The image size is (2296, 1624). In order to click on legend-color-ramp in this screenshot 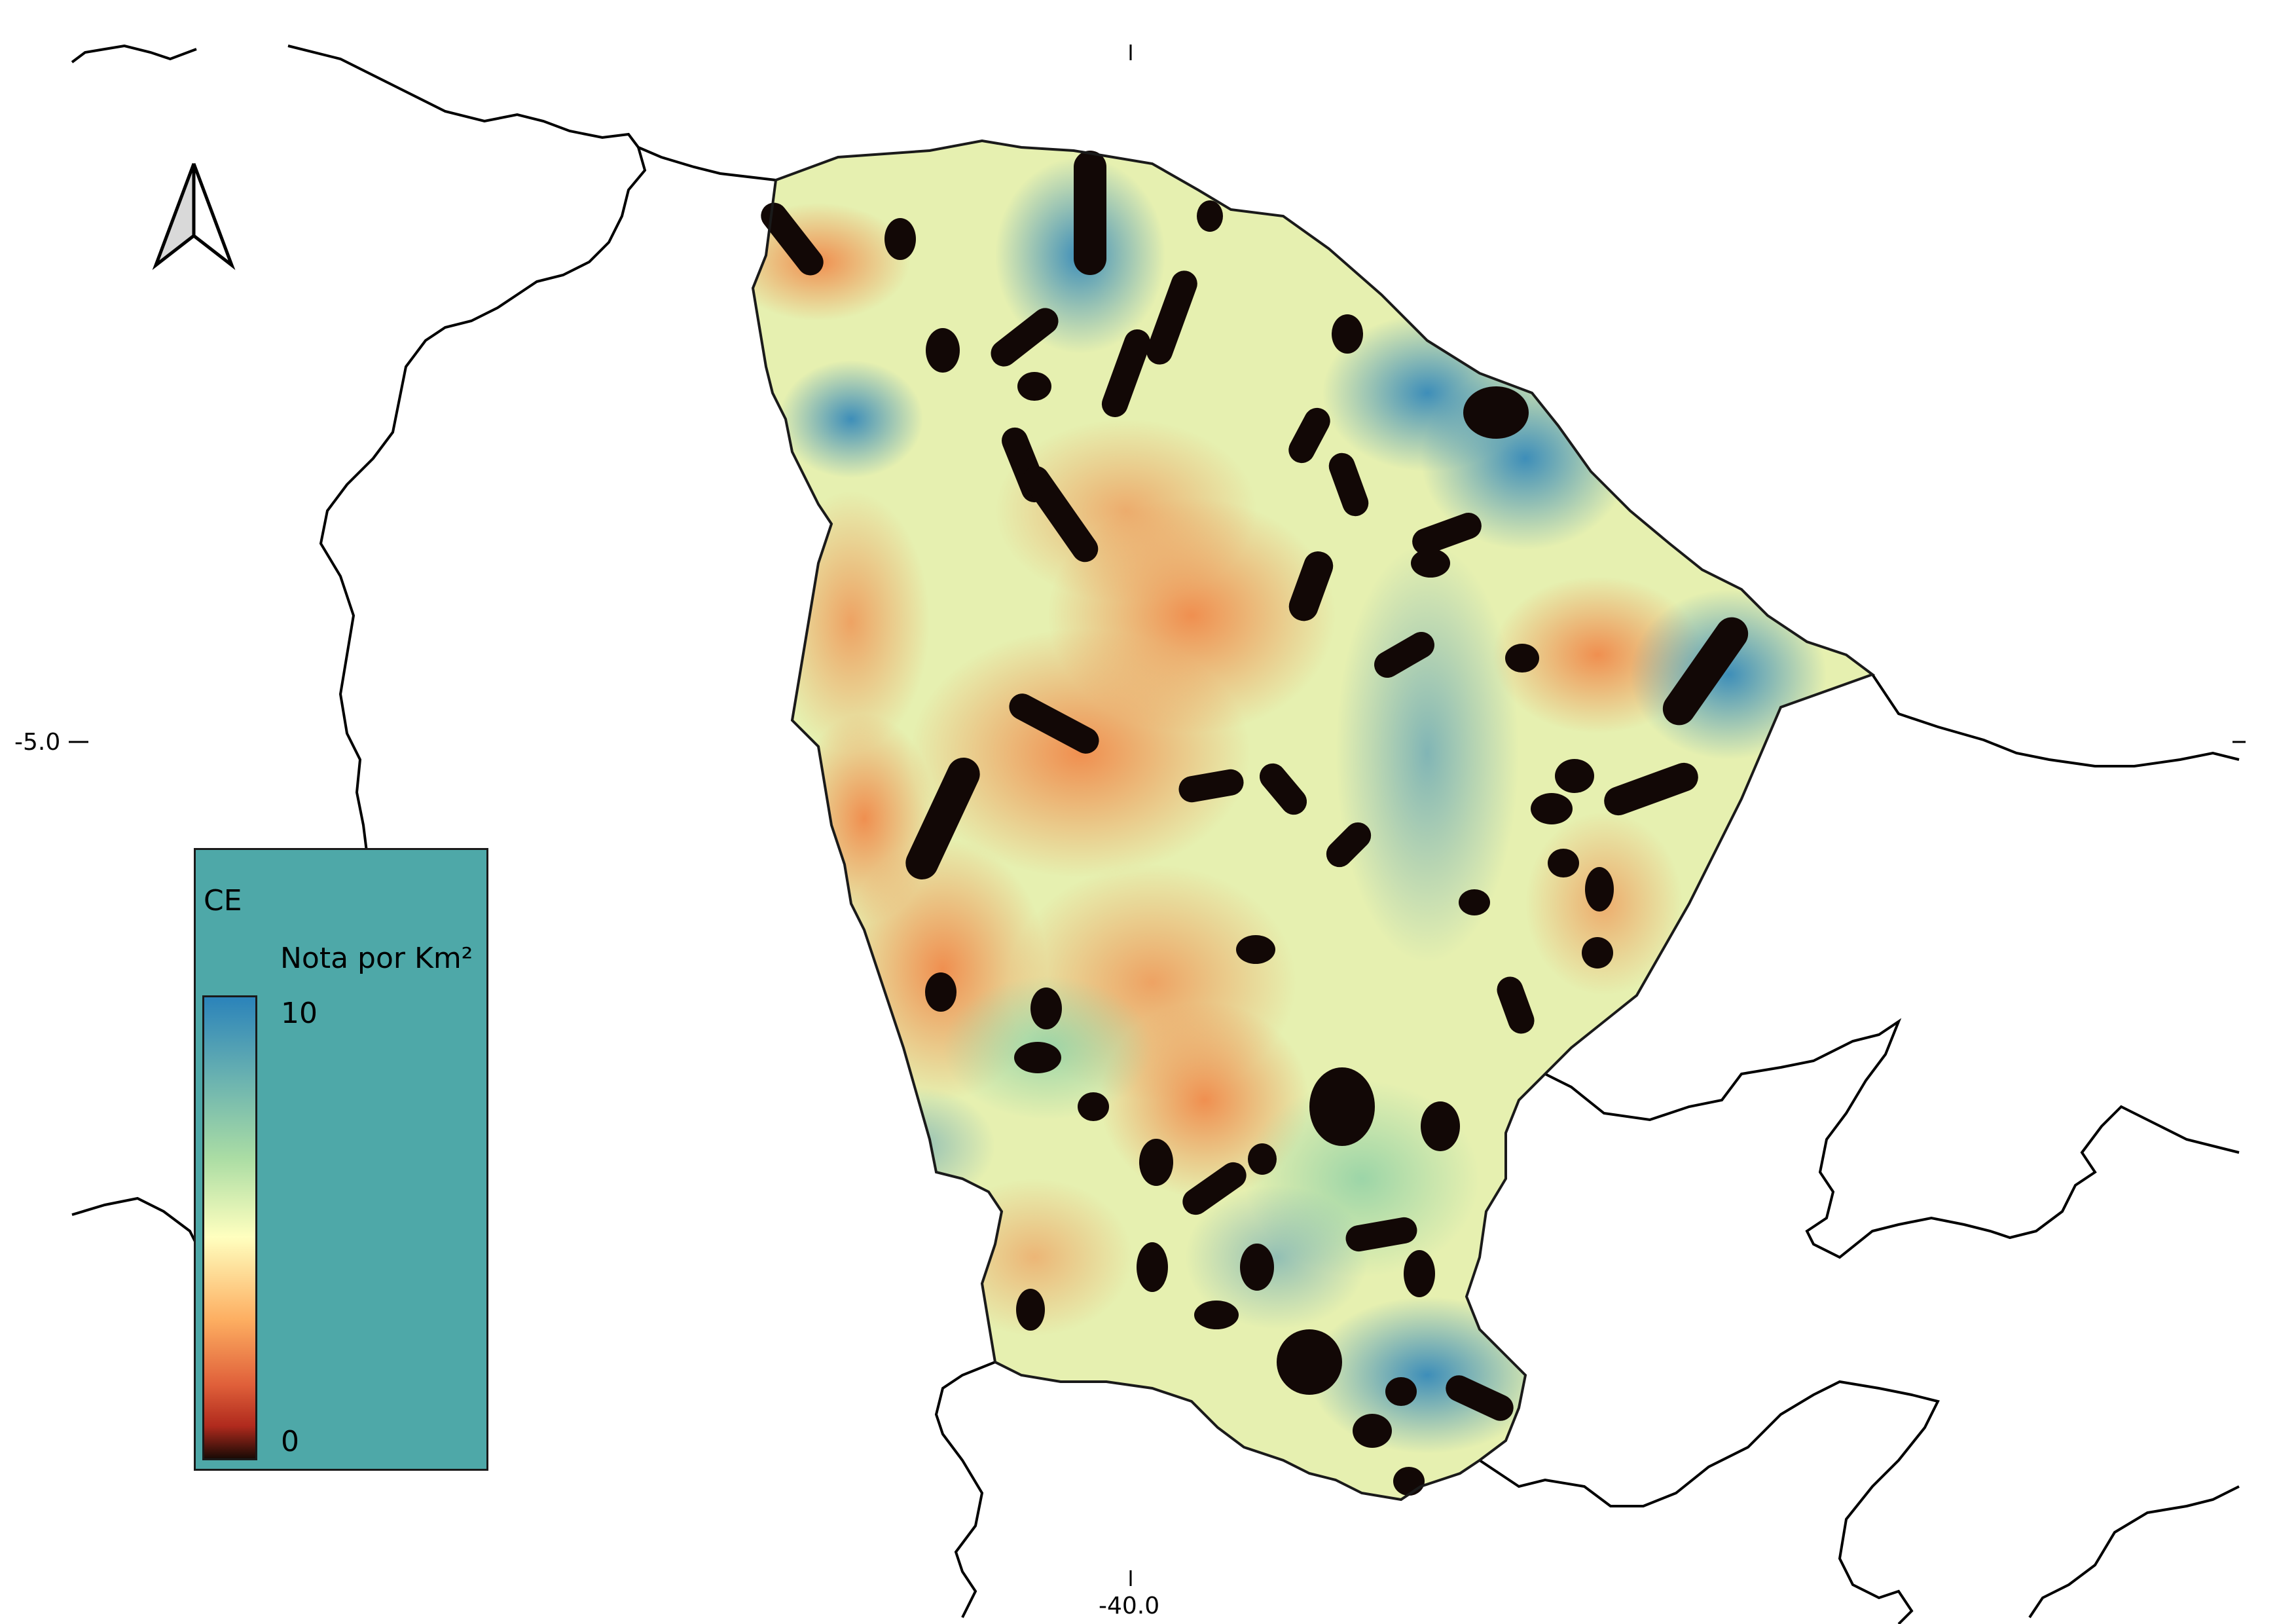, I will do `click(229, 1227)`.